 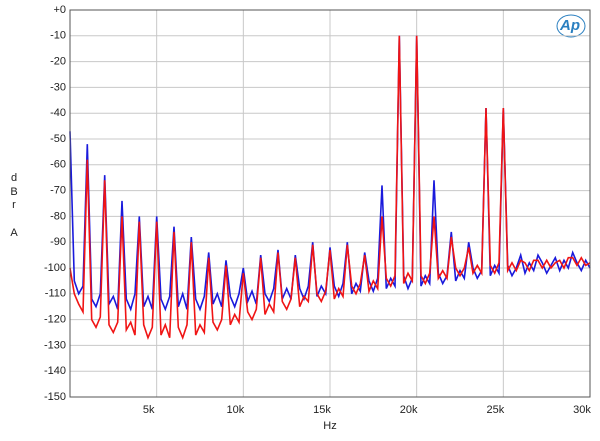 What do you see at coordinates (13, 192) in the screenshot?
I see `y-axis-label: B` at bounding box center [13, 192].